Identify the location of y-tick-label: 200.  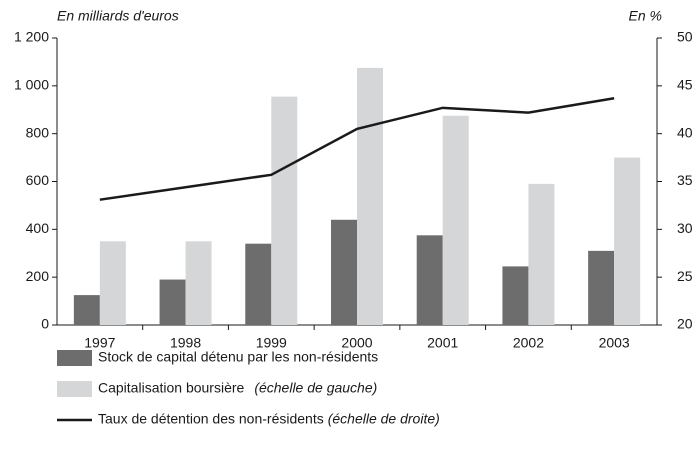
(38, 276).